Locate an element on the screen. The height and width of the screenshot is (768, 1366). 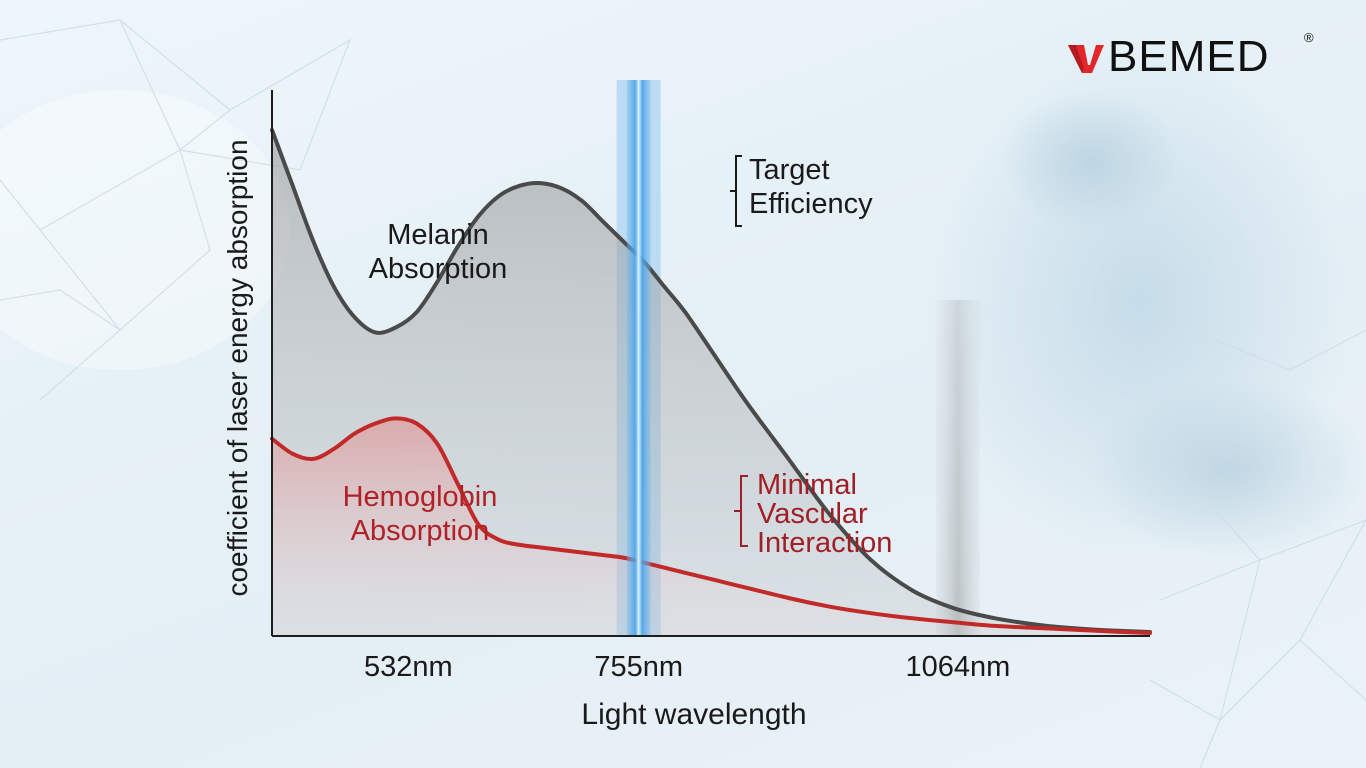
brand-logo: BEMED ® is located at coordinates (1196, 56).